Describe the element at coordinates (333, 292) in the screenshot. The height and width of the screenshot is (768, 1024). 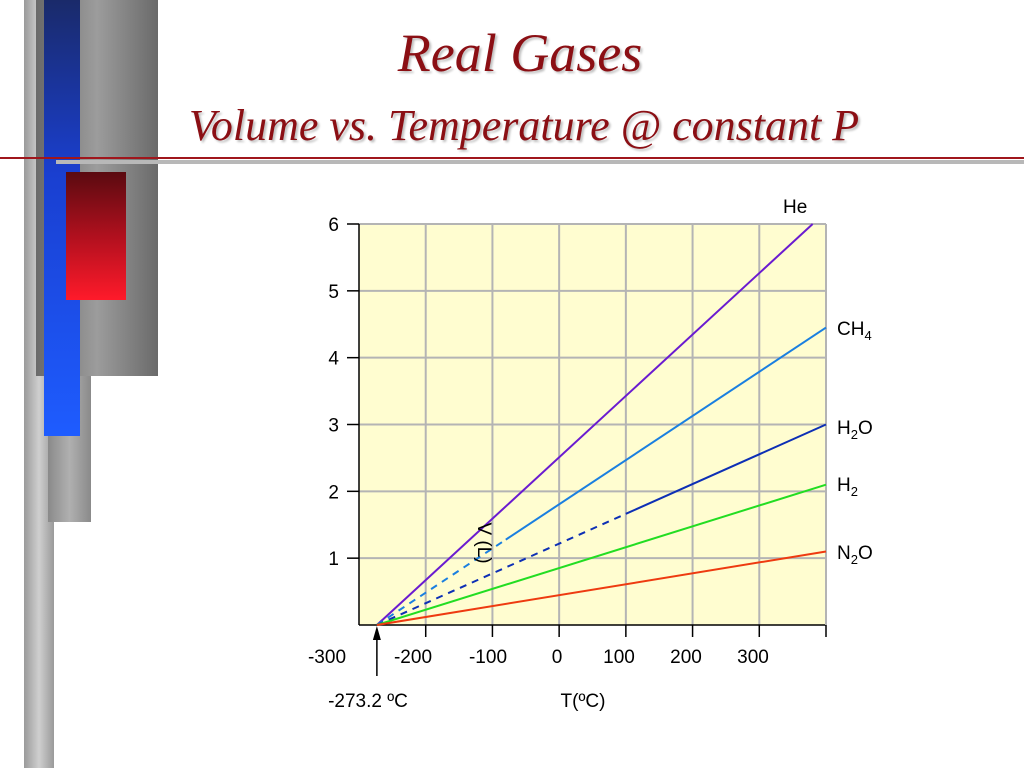
I see `y-tick-label: 5` at that location.